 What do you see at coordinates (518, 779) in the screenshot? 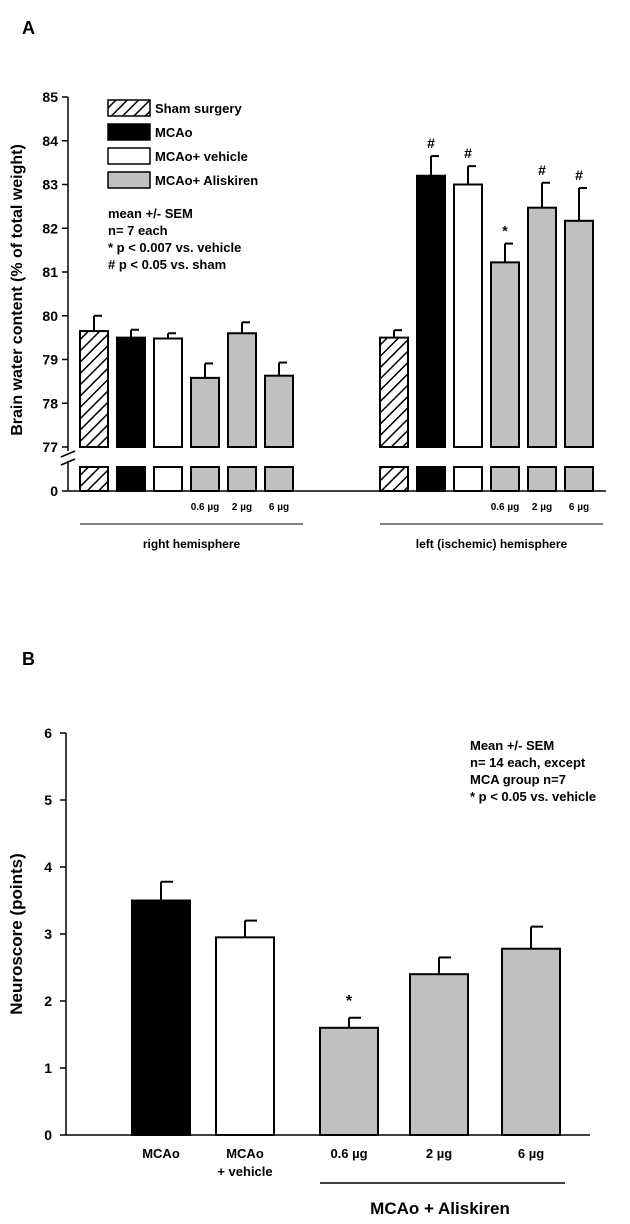
I see `stats-note-b: MCA group n=7` at bounding box center [518, 779].